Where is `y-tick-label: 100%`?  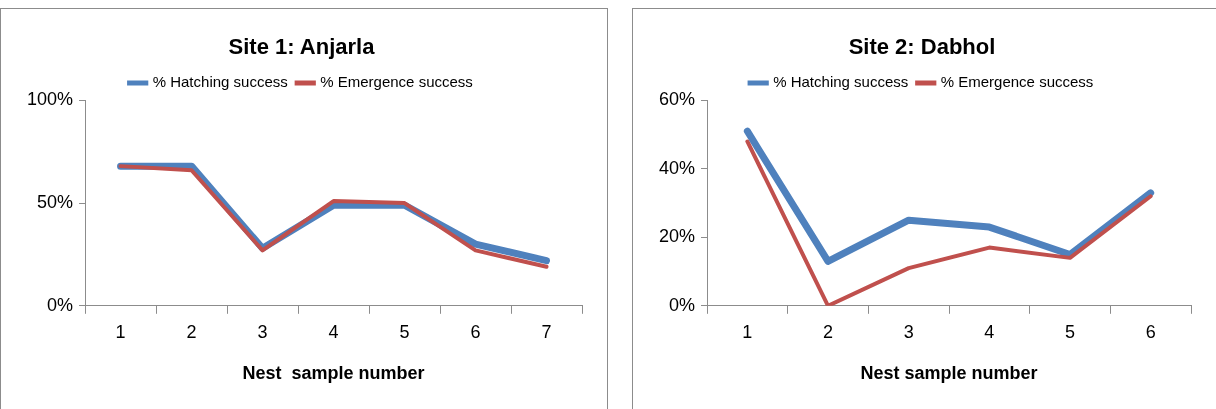
y-tick-label: 100% is located at coordinates (50, 99).